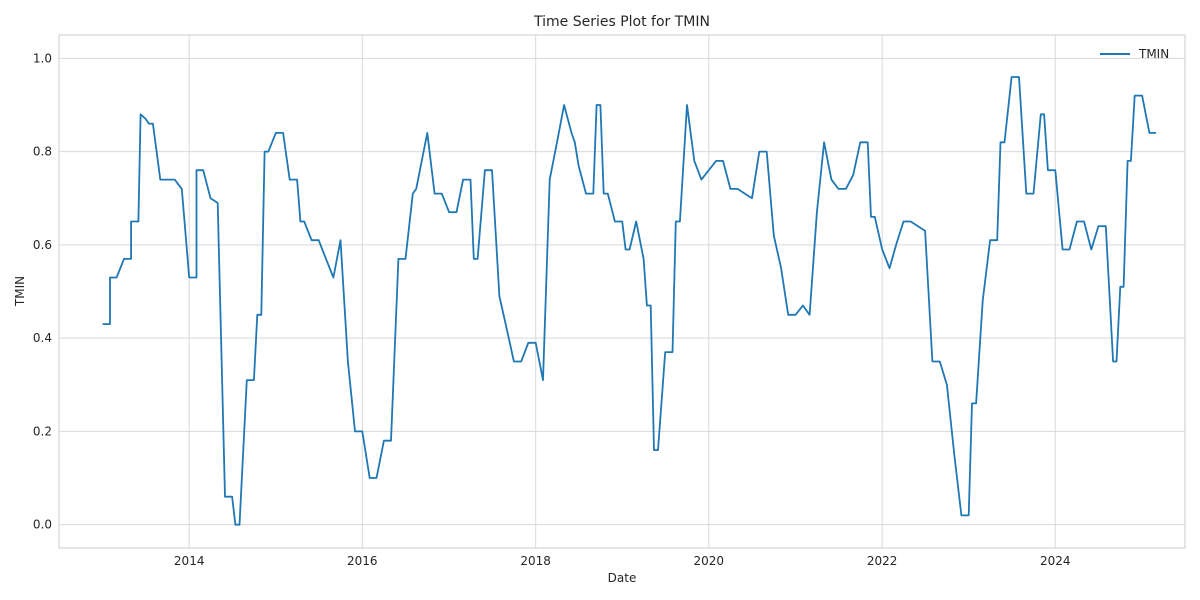  I want to click on legend-label-tmin: TMIN, so click(1153, 54).